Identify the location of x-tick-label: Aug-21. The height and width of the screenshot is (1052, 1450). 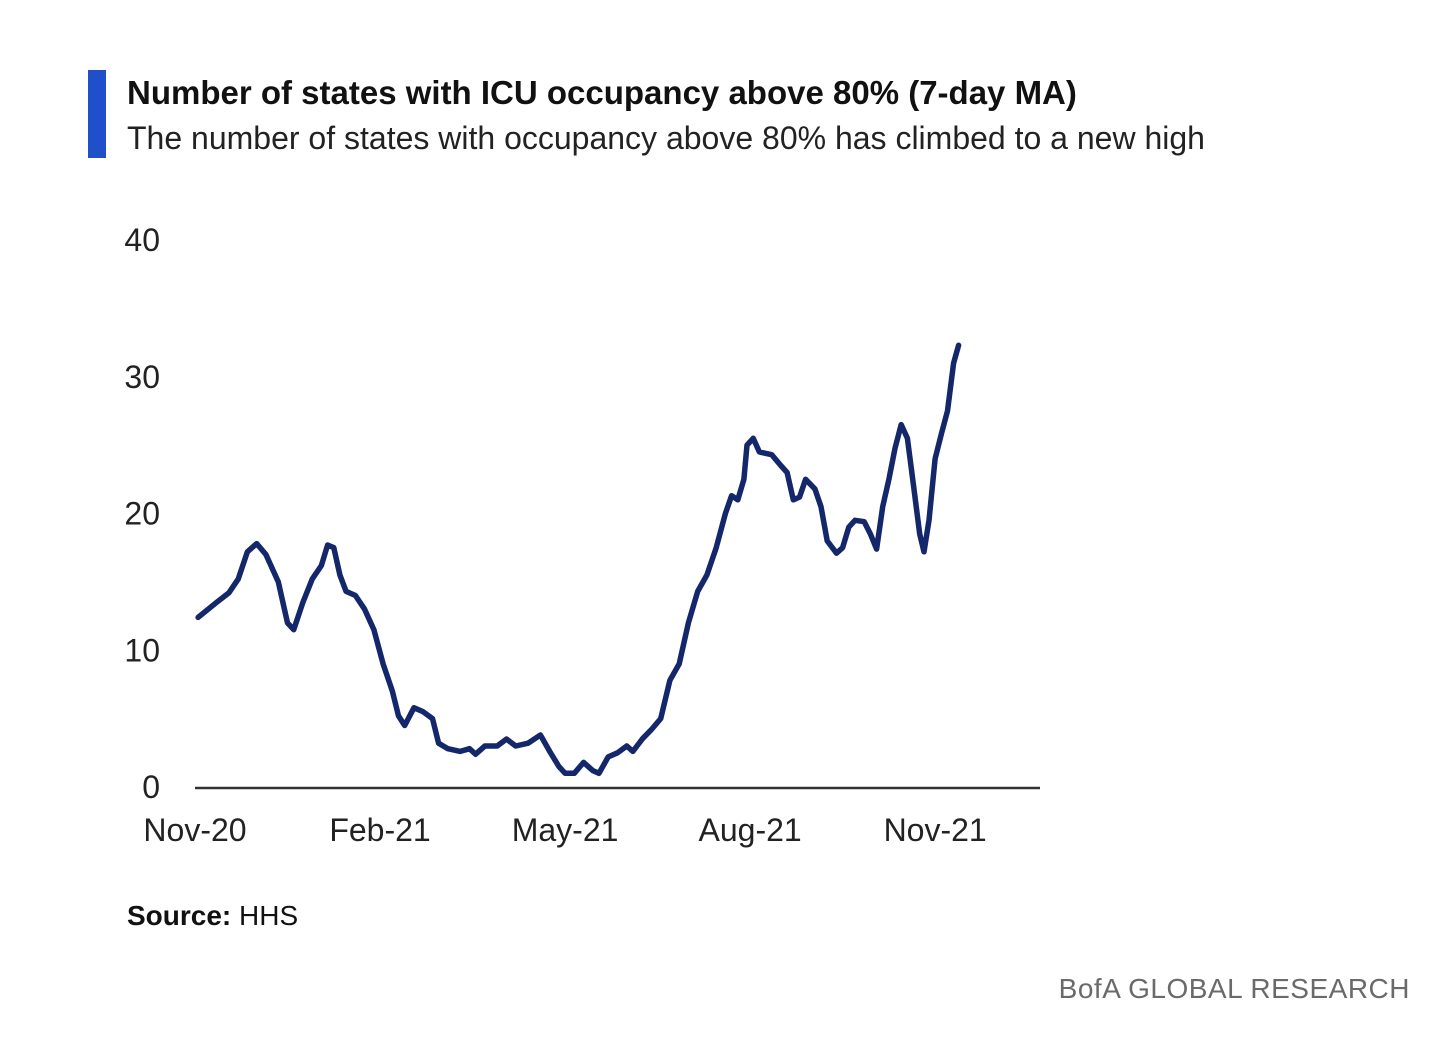
(750, 830).